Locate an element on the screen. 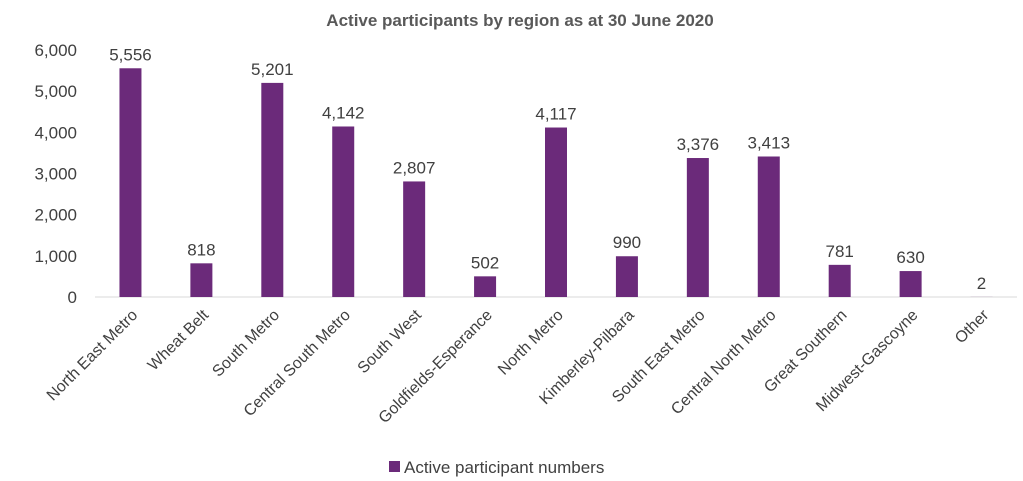  y-tick-label: 1,000 is located at coordinates (55, 256).